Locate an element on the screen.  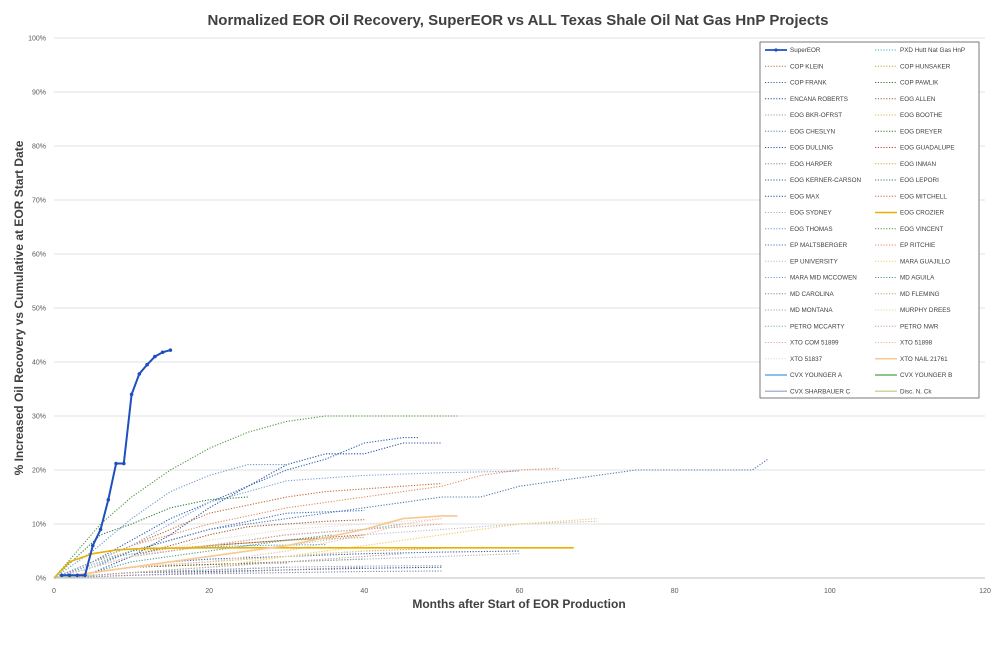
legend-entry: PETRO MCCARTY is located at coordinates (817, 326).